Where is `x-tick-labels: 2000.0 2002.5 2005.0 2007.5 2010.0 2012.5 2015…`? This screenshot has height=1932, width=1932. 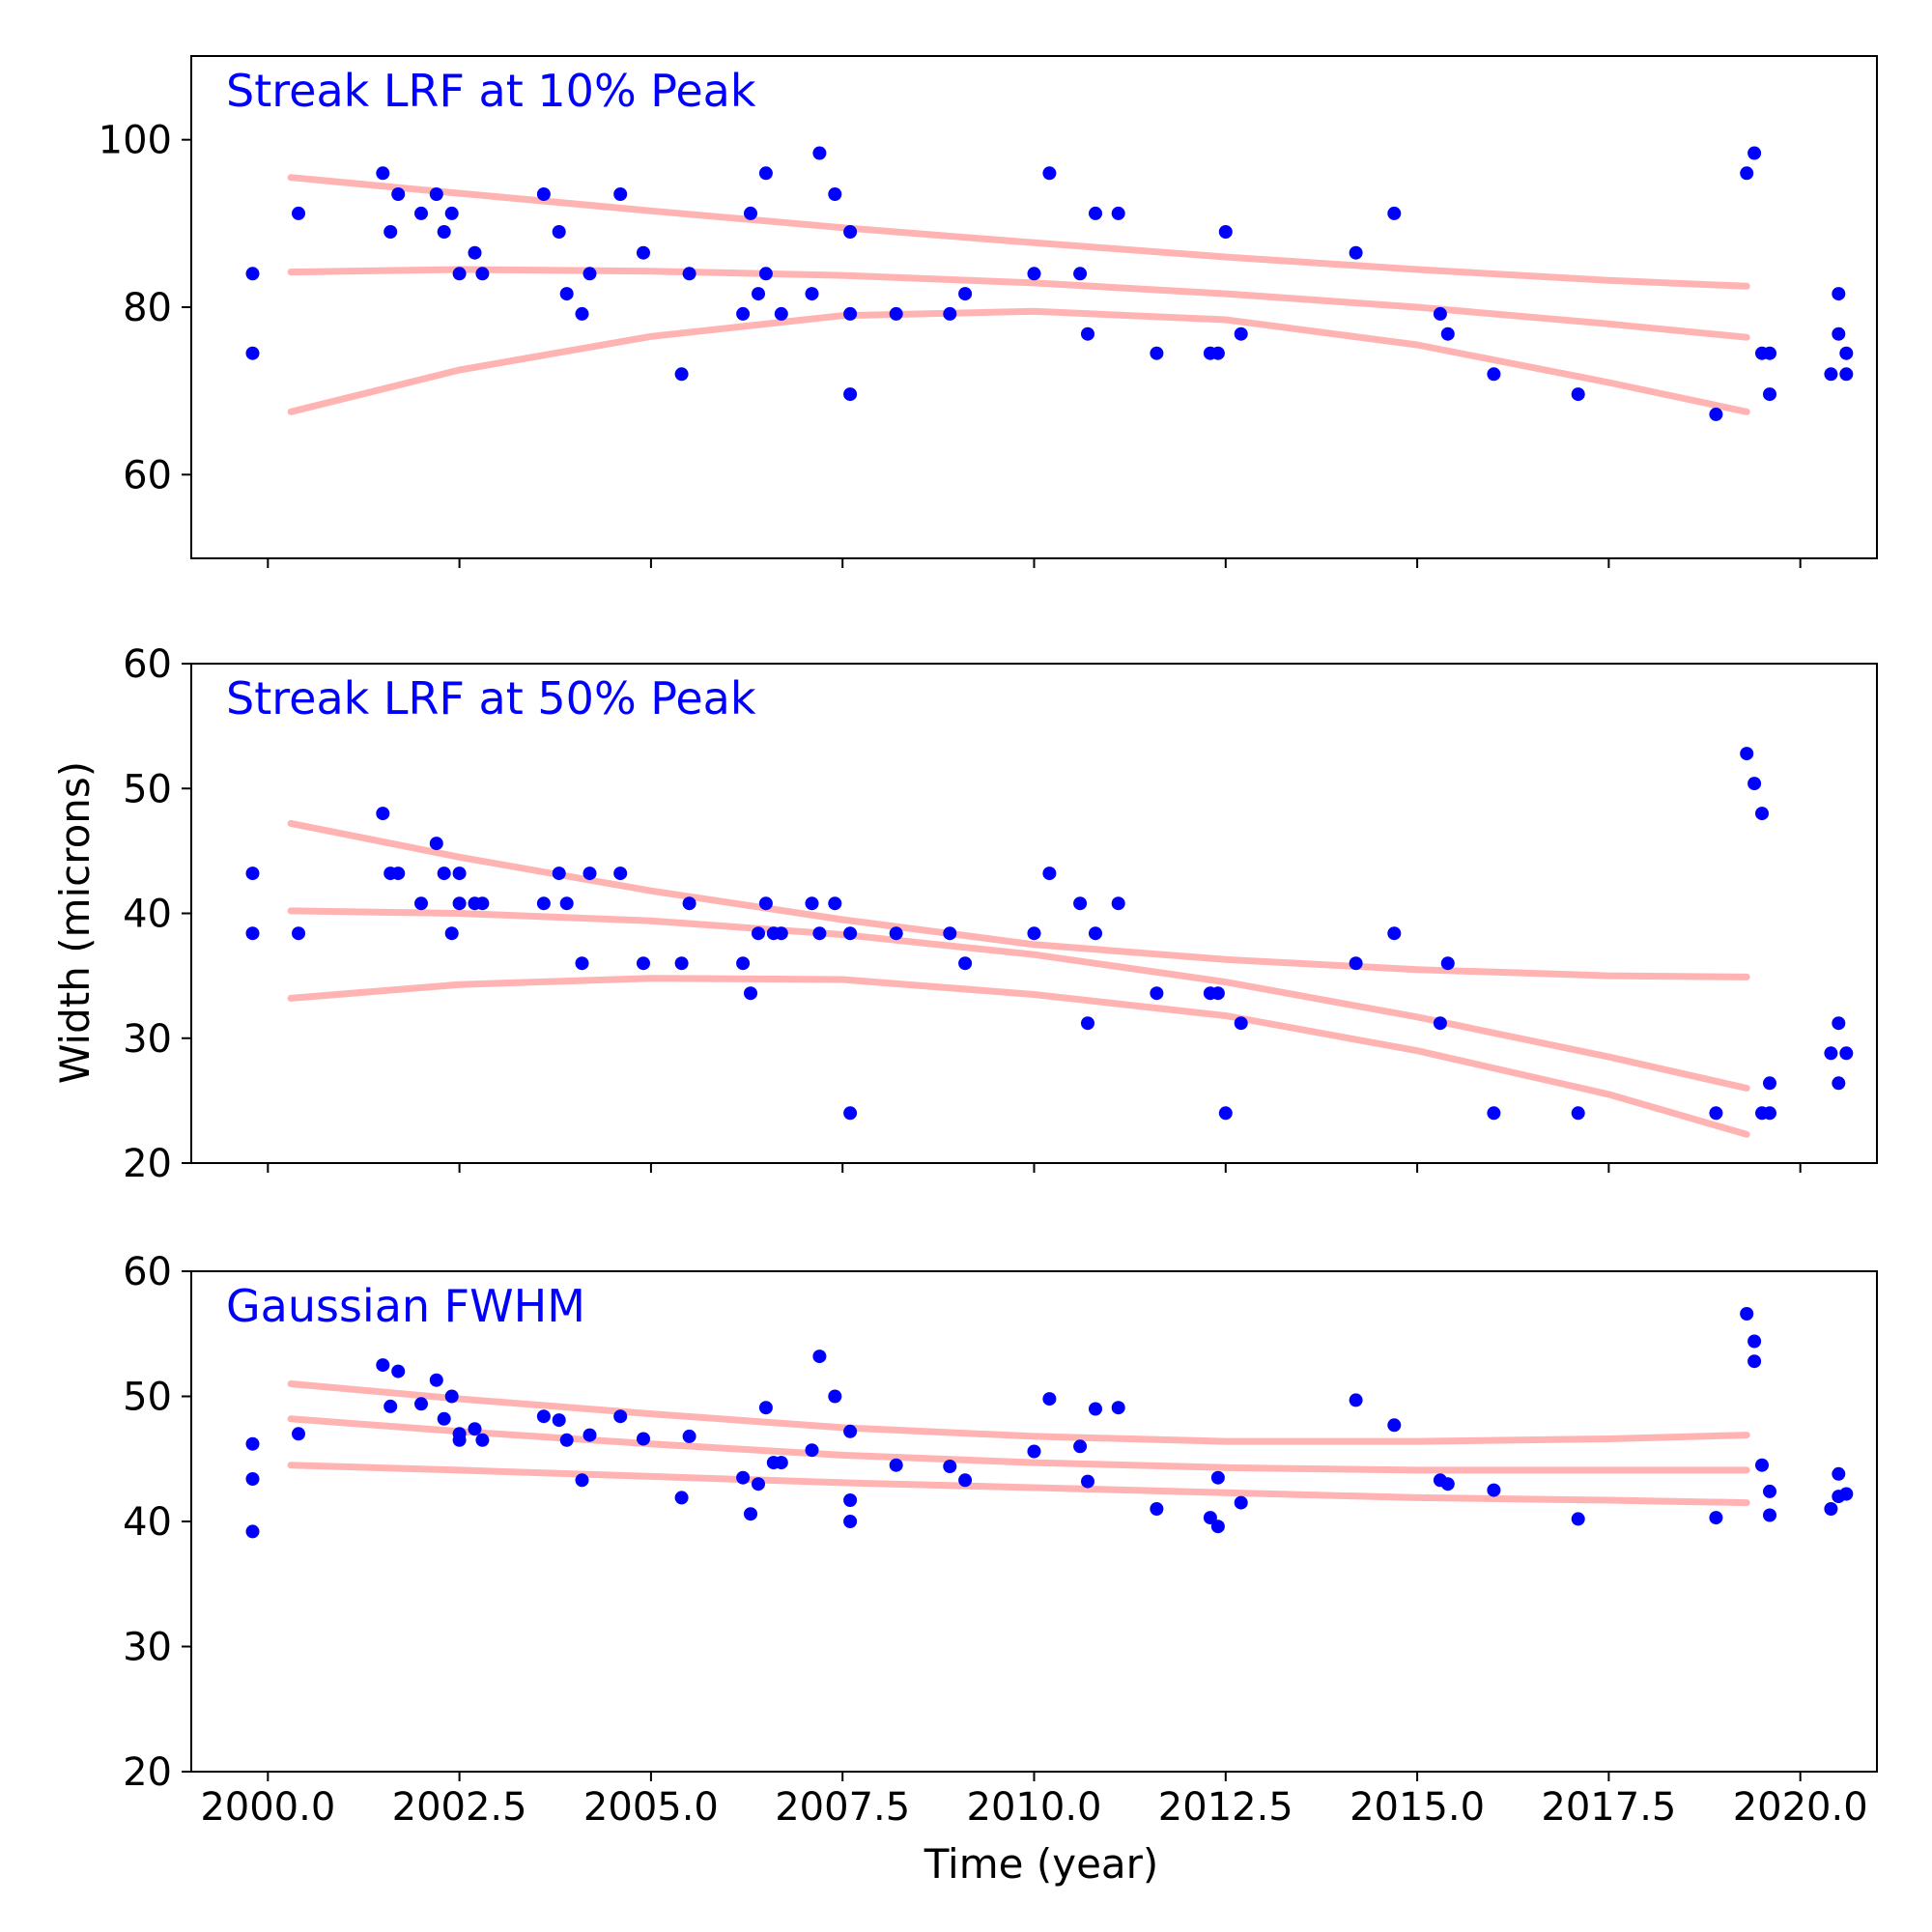 x-tick-labels: 2000.0 2002.5 2005.0 2007.5 2010.0 2012.5 2015… is located at coordinates (1033, 1807).